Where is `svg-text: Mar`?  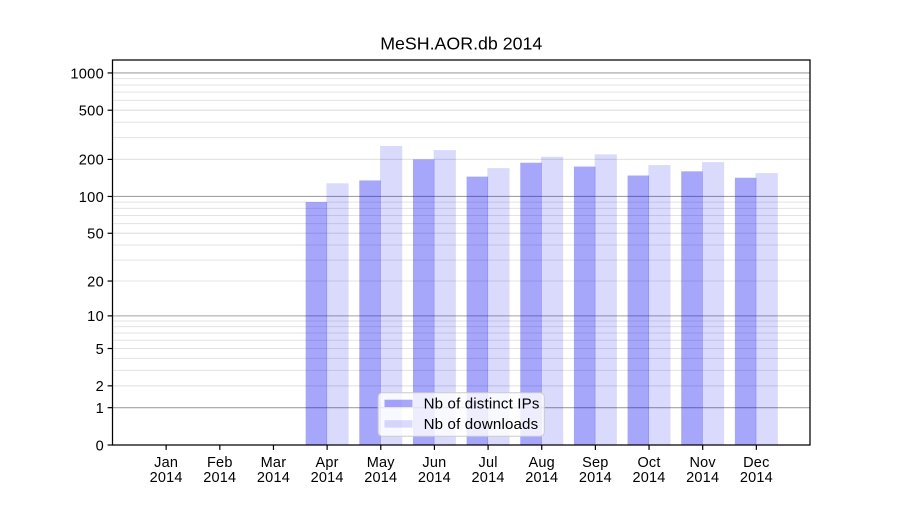 svg-text: Mar is located at coordinates (274, 463).